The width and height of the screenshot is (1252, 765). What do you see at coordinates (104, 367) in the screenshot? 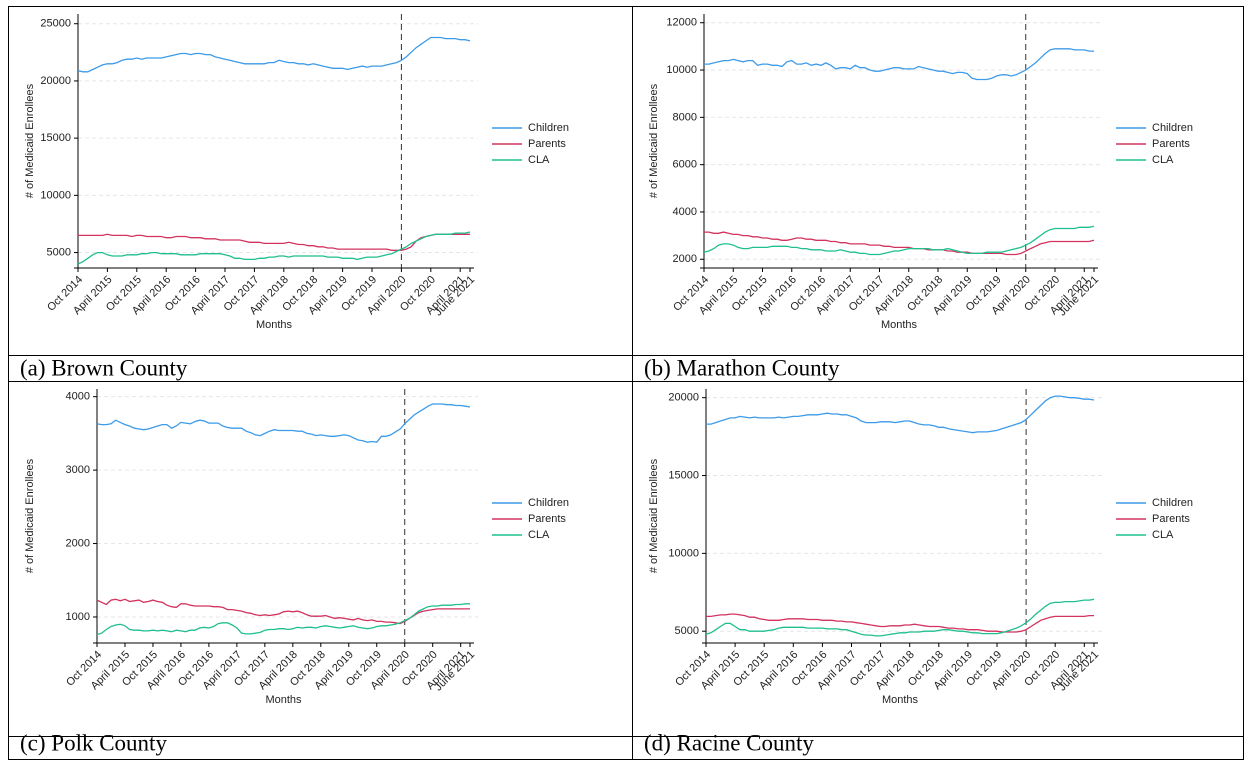
I see `caption: (a) Brown County` at bounding box center [104, 367].